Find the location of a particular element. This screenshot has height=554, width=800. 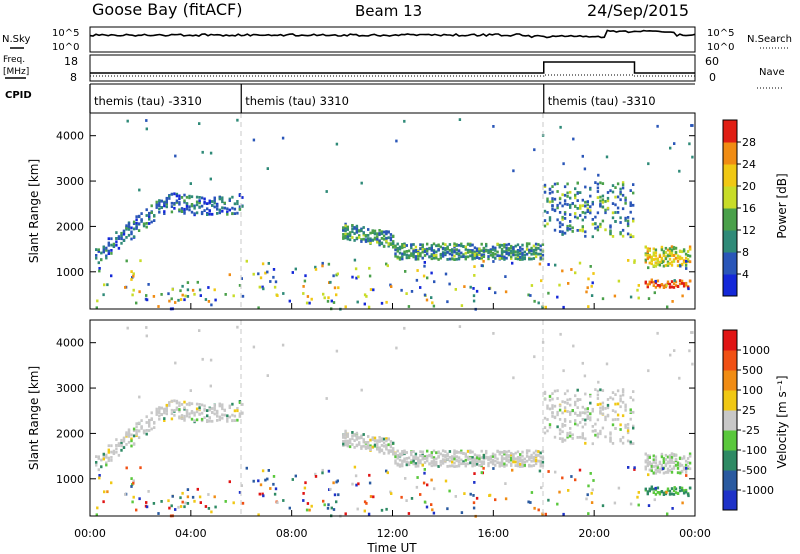

freq-tick-bottom: 8 is located at coordinates (73, 77).